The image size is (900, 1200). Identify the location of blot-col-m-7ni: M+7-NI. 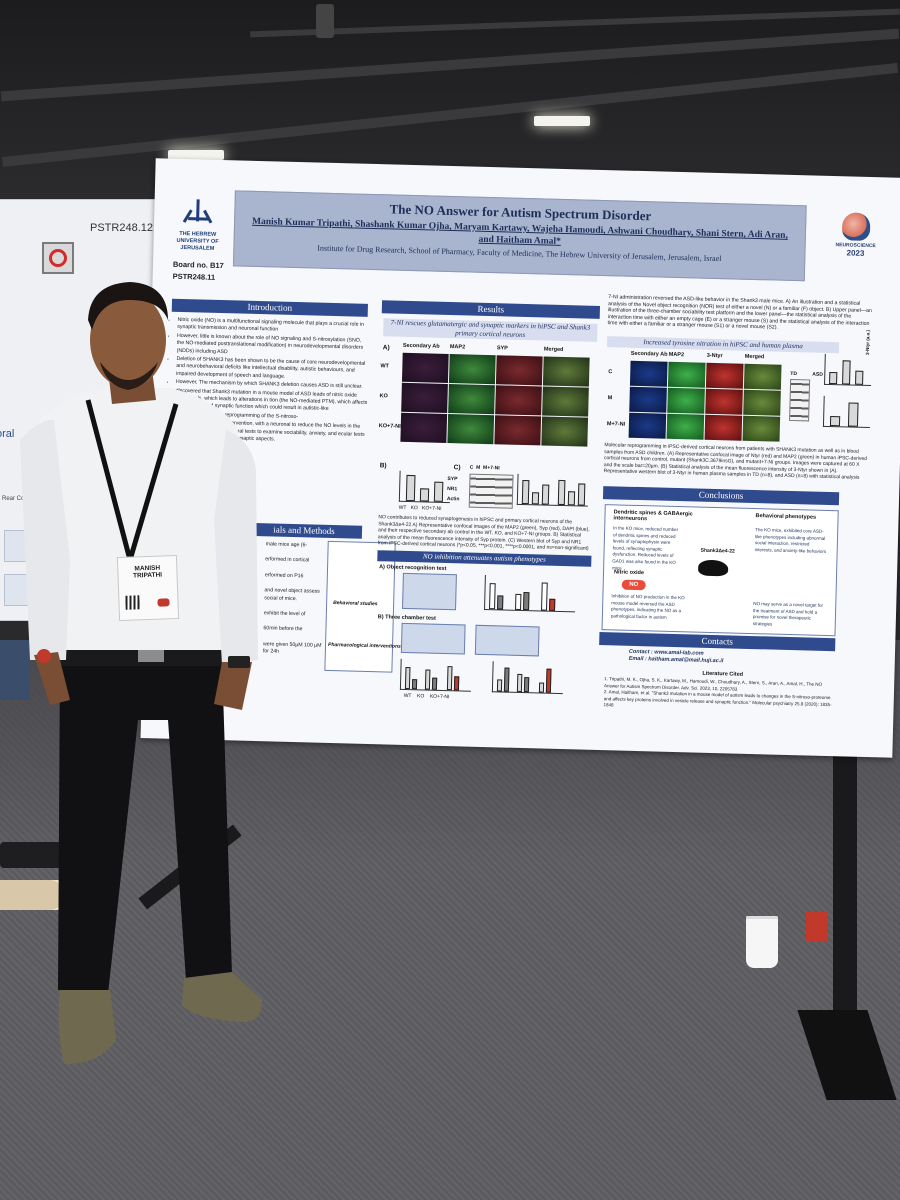
(491, 468).